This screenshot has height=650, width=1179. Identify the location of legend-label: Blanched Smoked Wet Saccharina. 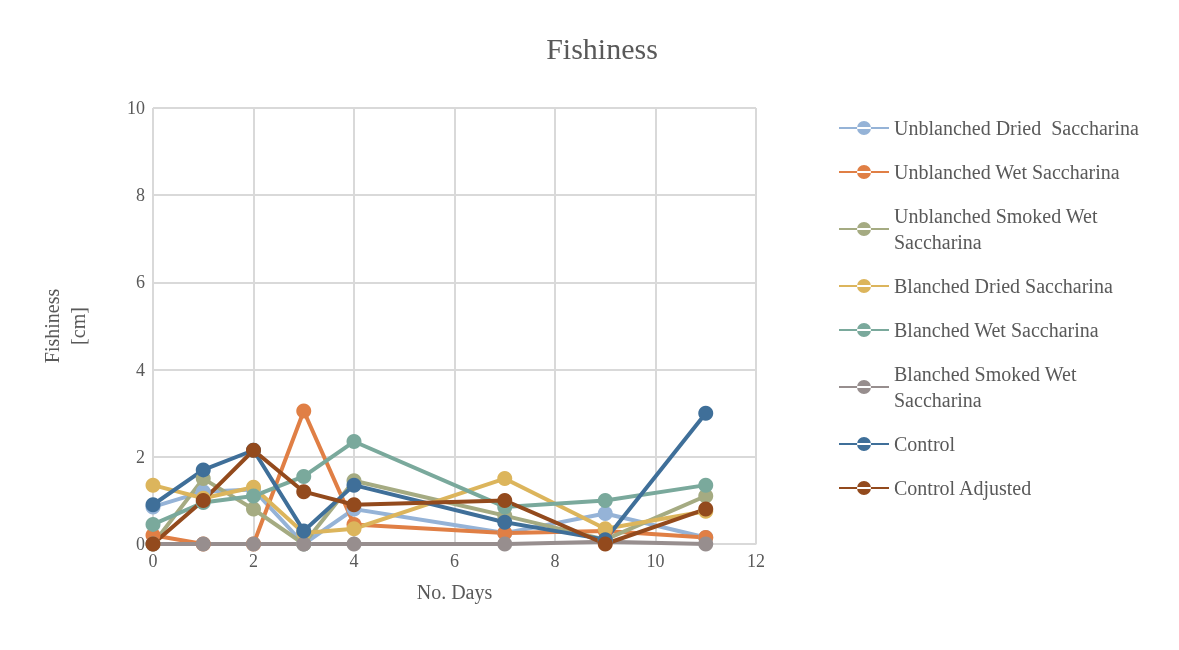
(988, 387).